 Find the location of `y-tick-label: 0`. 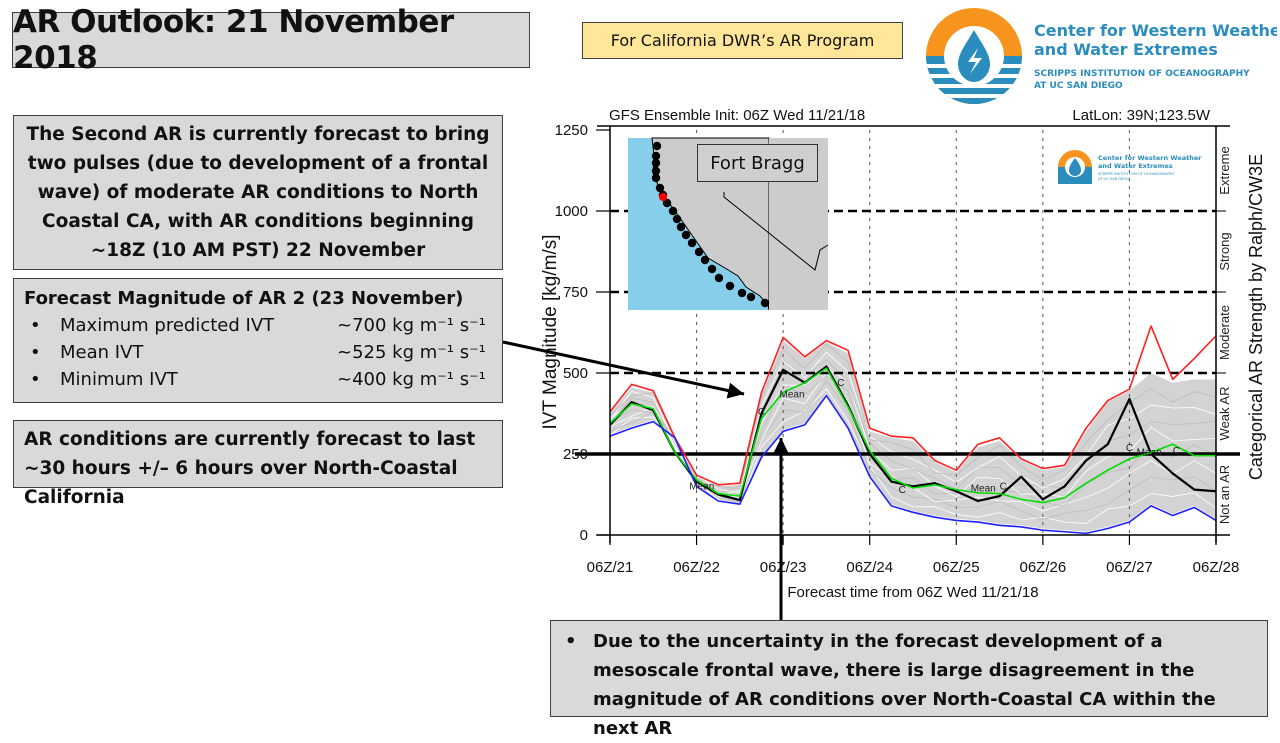

y-tick-label: 0 is located at coordinates (584, 535).